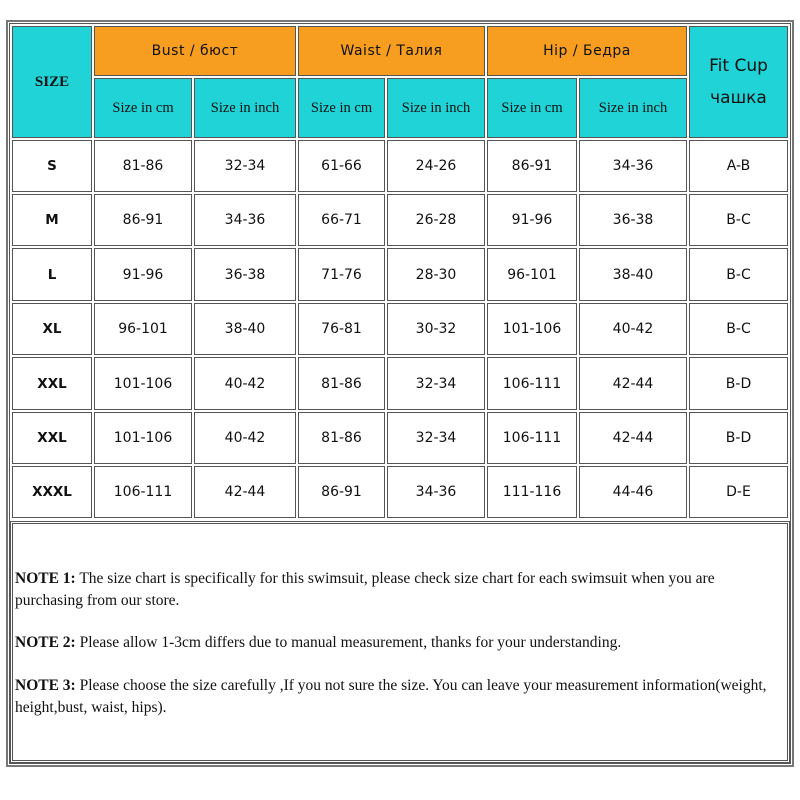  What do you see at coordinates (52, 274) in the screenshot?
I see `size-cell: L` at bounding box center [52, 274].